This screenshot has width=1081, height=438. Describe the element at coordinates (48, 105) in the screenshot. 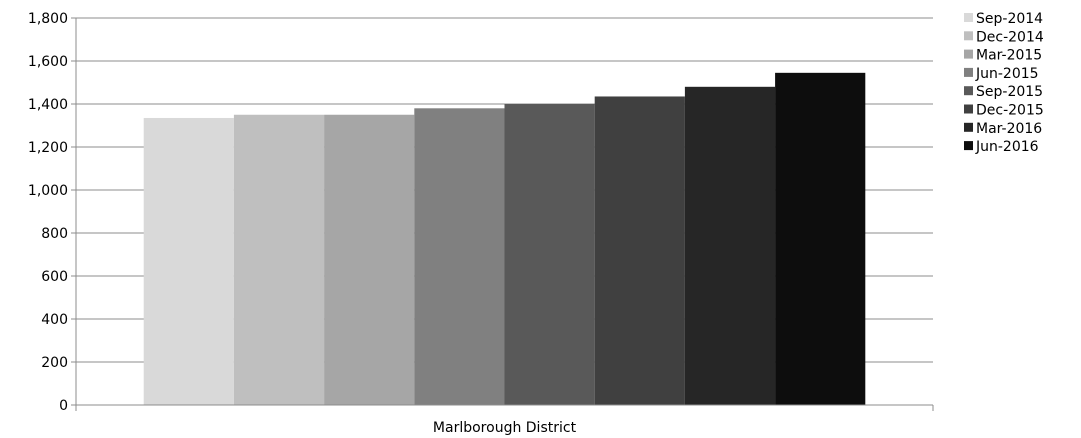

I see `y-tick-label: 1,400` at that location.